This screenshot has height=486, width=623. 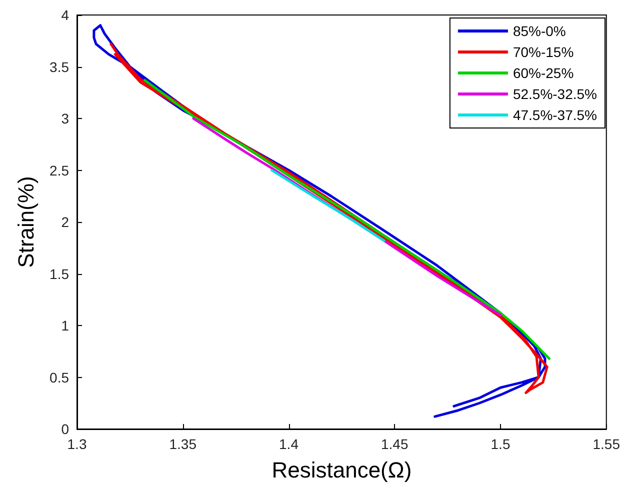 What do you see at coordinates (543, 52) in the screenshot?
I see `legend-label: 70%-15%` at bounding box center [543, 52].